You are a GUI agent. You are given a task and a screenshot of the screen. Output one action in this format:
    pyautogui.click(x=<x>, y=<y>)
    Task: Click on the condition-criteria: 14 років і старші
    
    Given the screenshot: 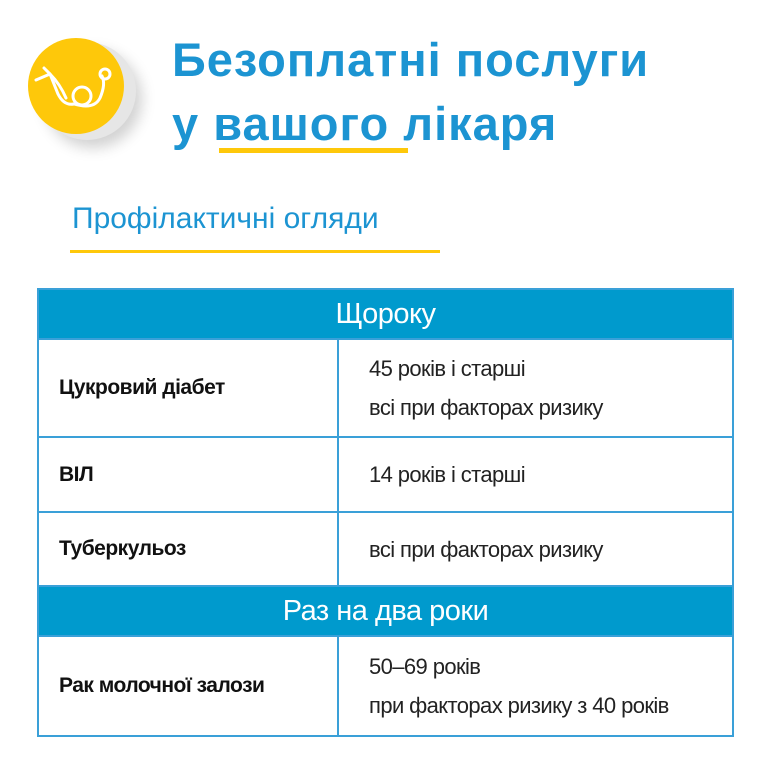 What is the action you would take?
    pyautogui.click(x=535, y=474)
    